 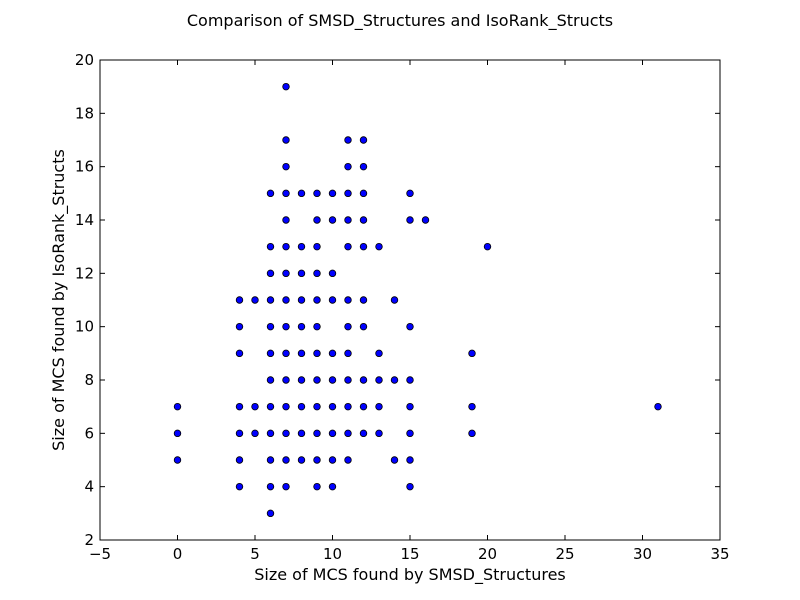 What do you see at coordinates (84, 327) in the screenshot?
I see `y-tick-label: 10` at bounding box center [84, 327].